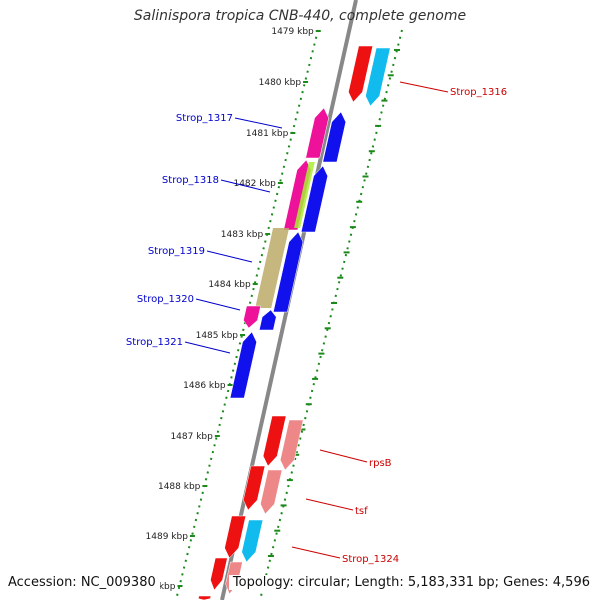  Describe the element at coordinates (334, 137) in the screenshot. I see `strop-1317-cds-arrow` at that location.